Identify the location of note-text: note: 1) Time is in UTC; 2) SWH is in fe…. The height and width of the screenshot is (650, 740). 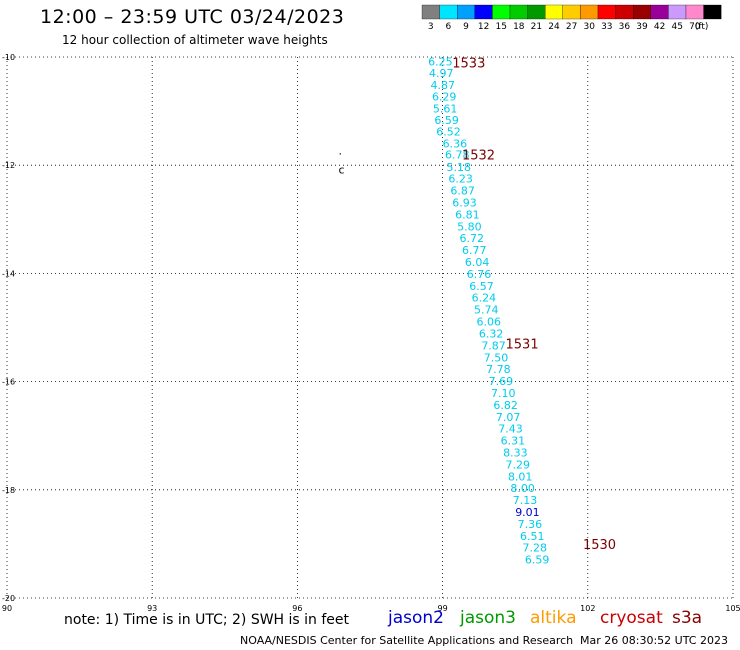
(207, 620).